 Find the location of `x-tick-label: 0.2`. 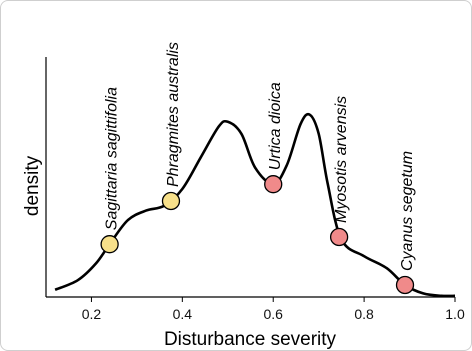

x-tick-label: 0.2 is located at coordinates (92, 314).